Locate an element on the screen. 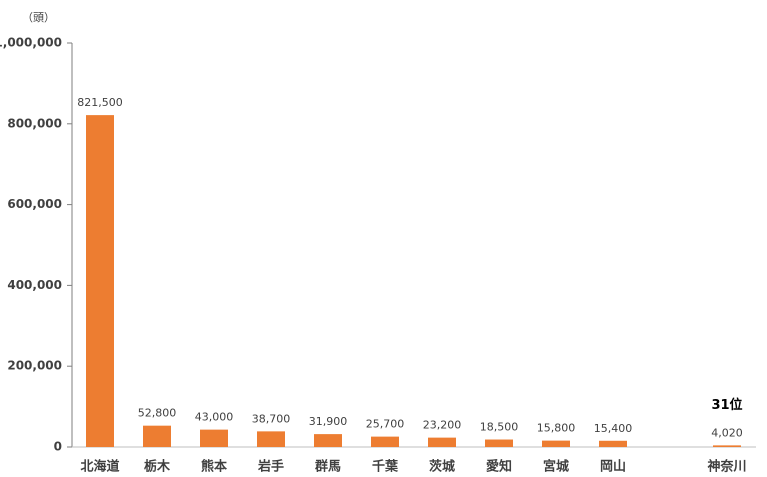 This screenshot has width=767, height=477. value-label: 31,900 is located at coordinates (328, 421).